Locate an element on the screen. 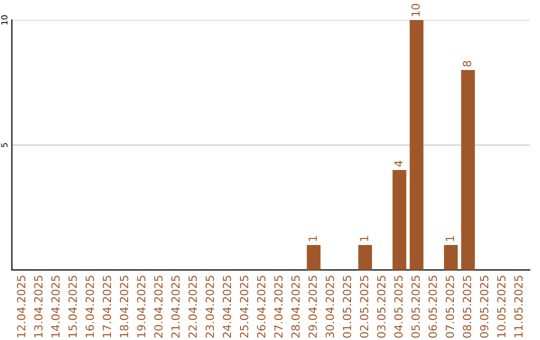  x-tick-label: 11.05.2025 is located at coordinates (518, 307).